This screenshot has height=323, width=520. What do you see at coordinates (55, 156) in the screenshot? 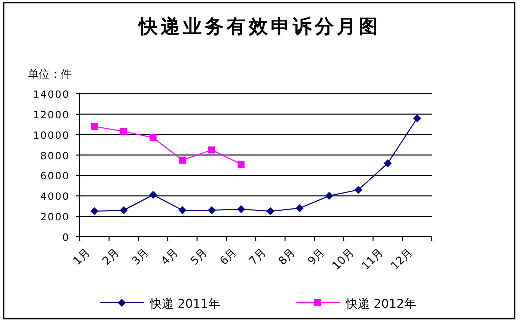
I see `y-tick-label: 8000` at bounding box center [55, 156].